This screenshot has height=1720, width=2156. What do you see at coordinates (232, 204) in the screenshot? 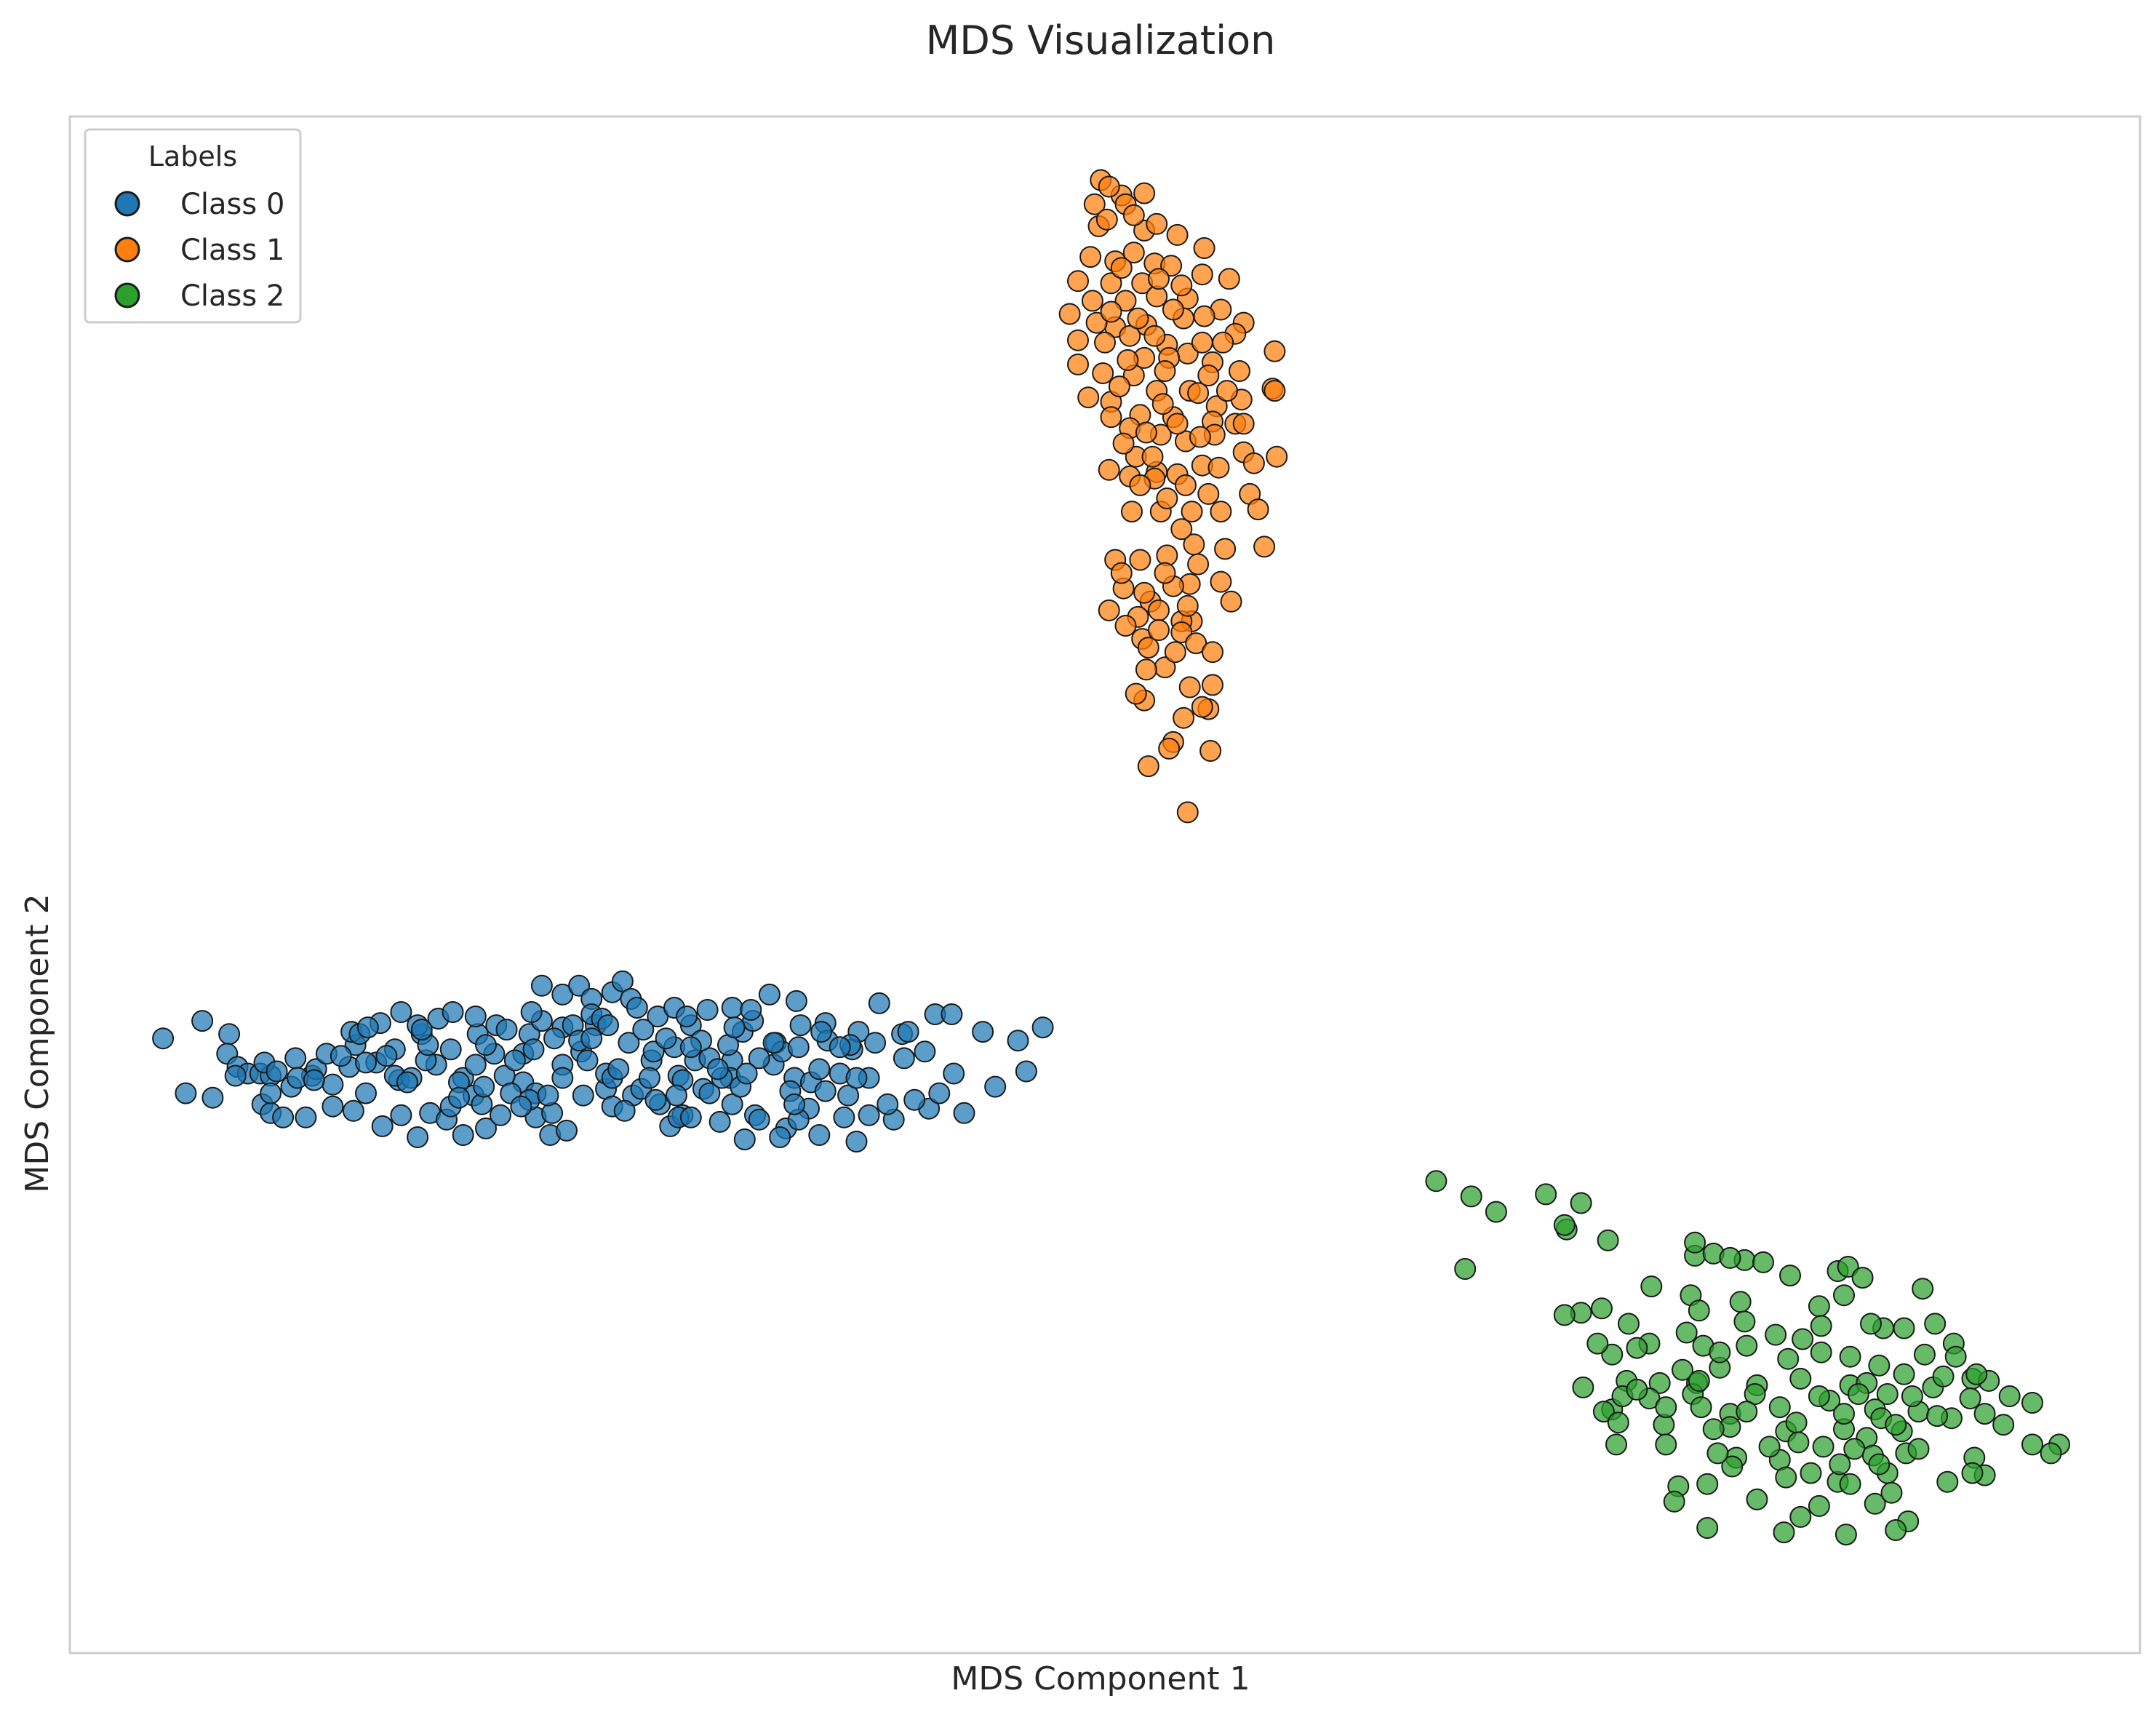
I see `legend-label-class-0: Class 0` at bounding box center [232, 204].